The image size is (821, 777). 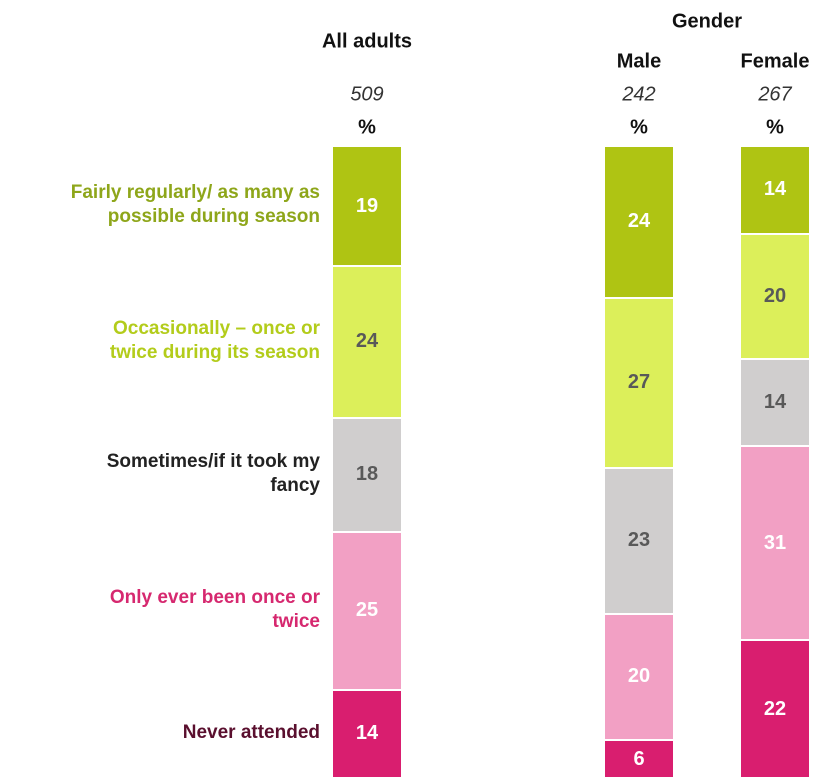 I want to click on bar-segment: 19, so click(x=367, y=205).